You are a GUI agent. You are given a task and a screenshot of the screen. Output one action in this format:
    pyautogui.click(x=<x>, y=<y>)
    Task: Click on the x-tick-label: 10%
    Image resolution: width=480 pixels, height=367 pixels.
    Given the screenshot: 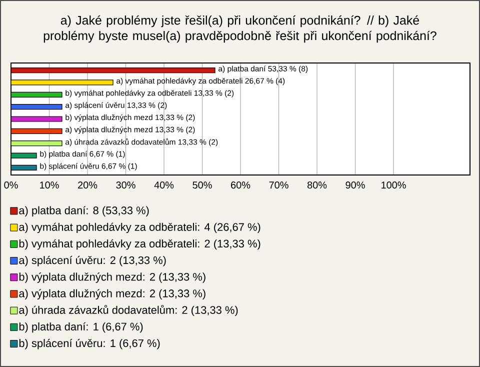 What is the action you would take?
    pyautogui.click(x=49, y=185)
    